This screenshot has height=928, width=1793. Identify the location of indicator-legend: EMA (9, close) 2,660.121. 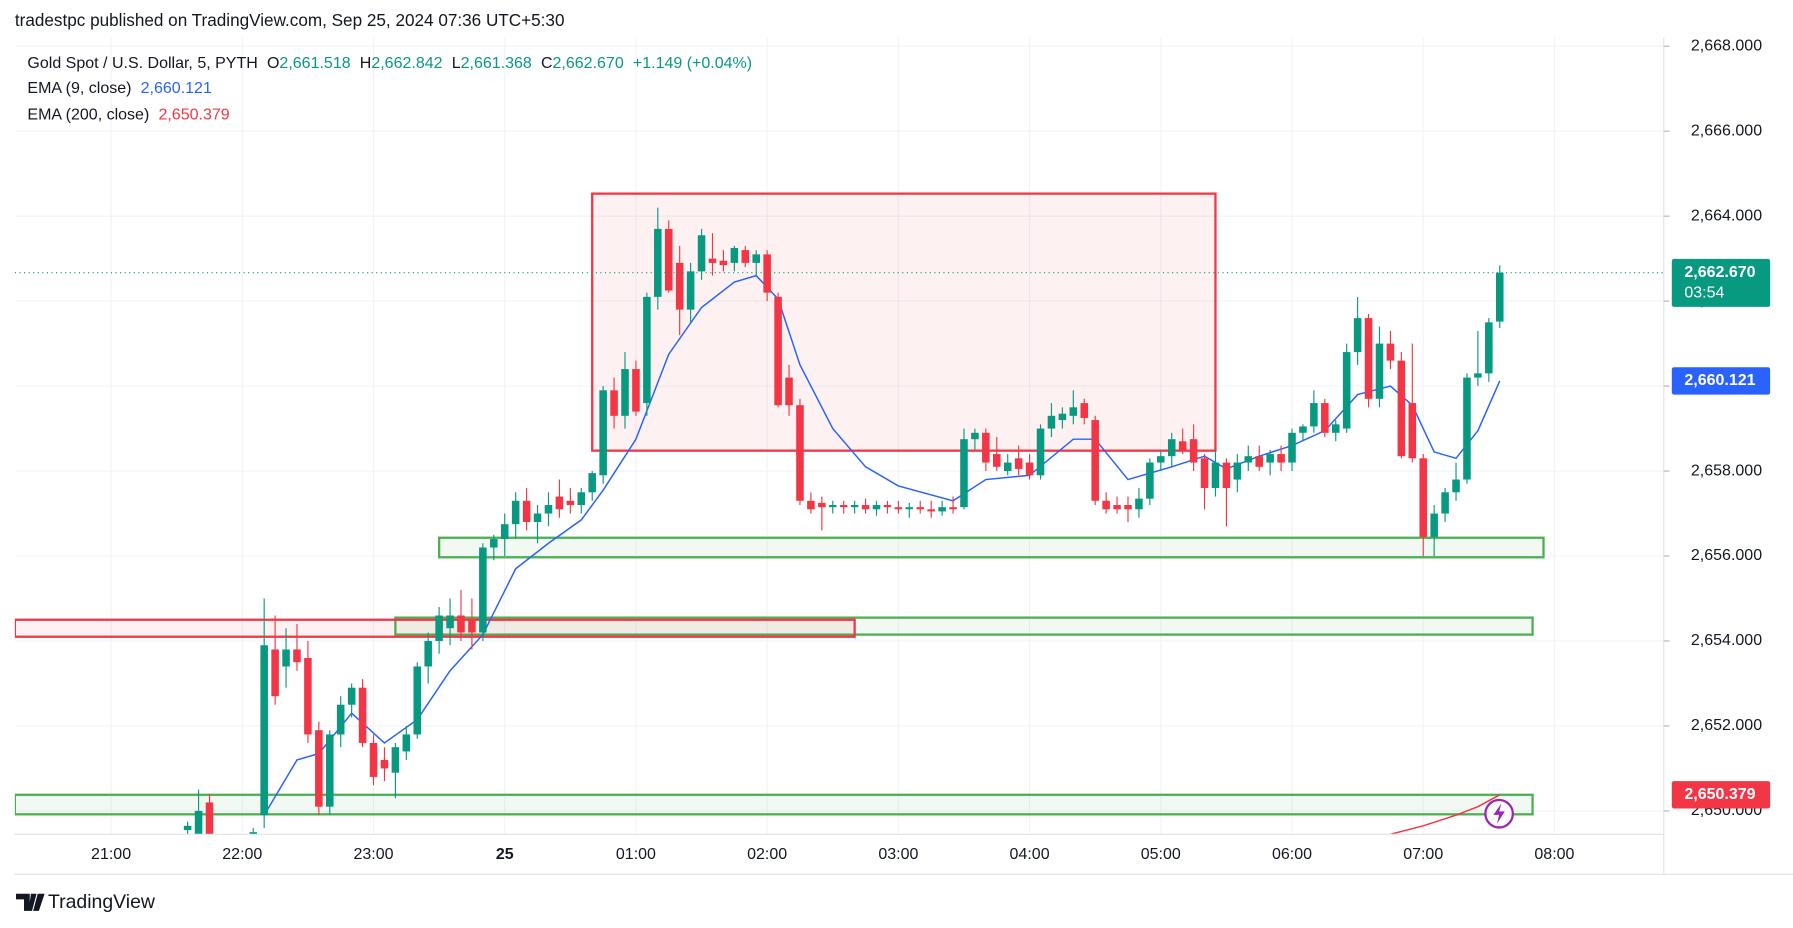
(119, 88).